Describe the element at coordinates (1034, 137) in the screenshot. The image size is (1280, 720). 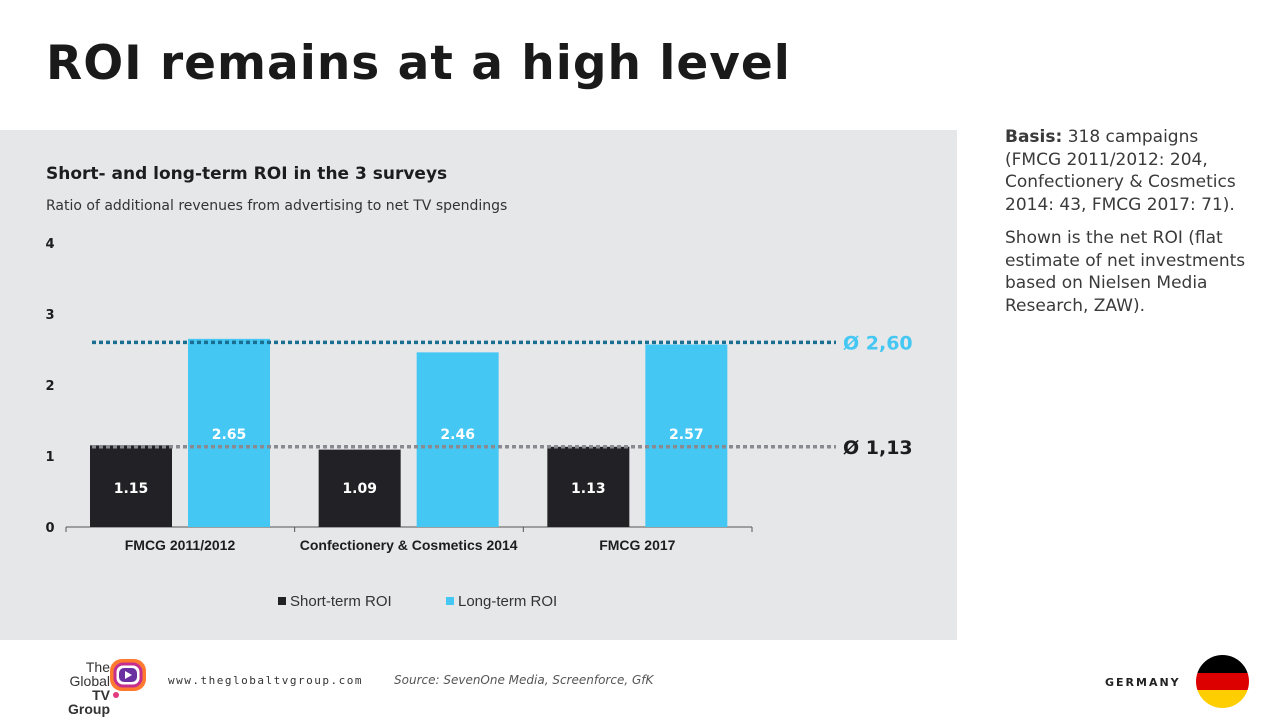
I see `basis-label: Basis:` at that location.